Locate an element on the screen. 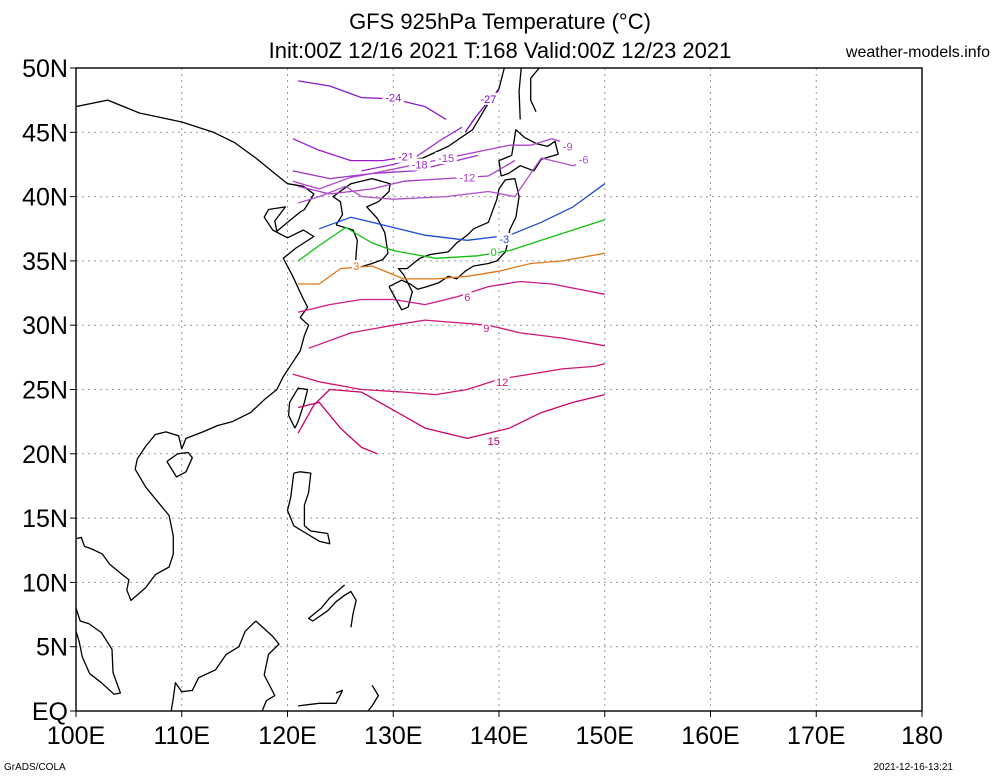  isotherm-label: 12 is located at coordinates (502, 383).